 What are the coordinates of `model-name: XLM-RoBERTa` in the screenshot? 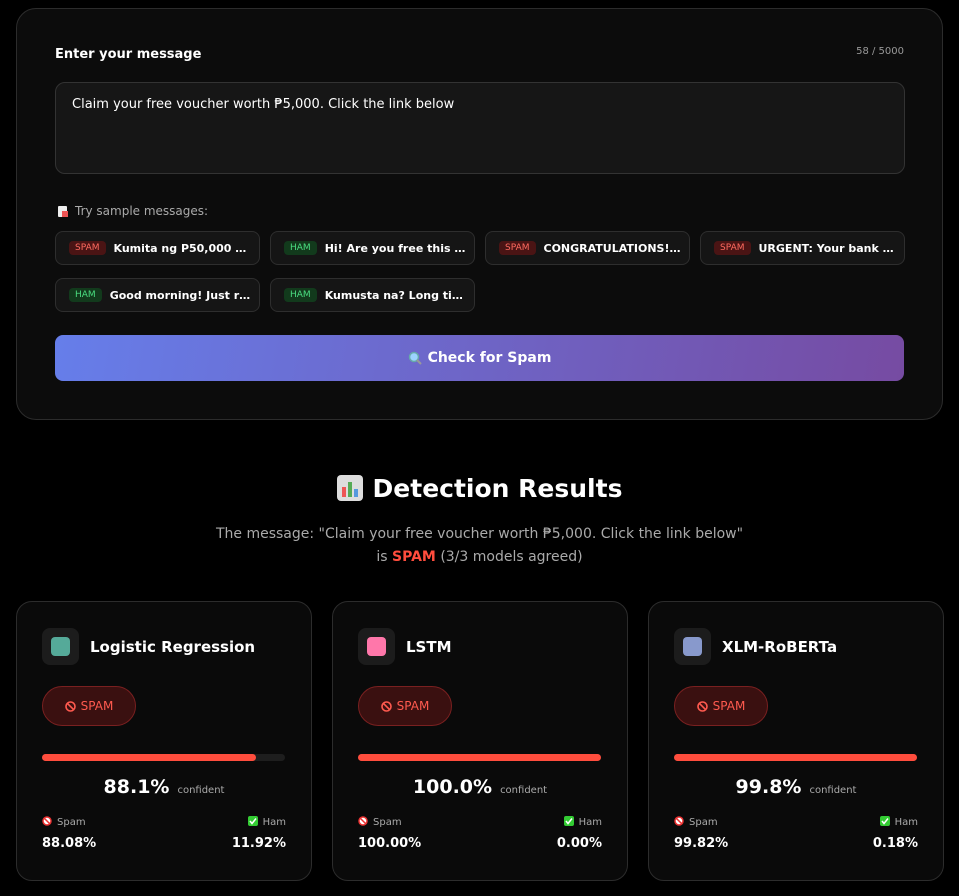 It's located at (780, 647).